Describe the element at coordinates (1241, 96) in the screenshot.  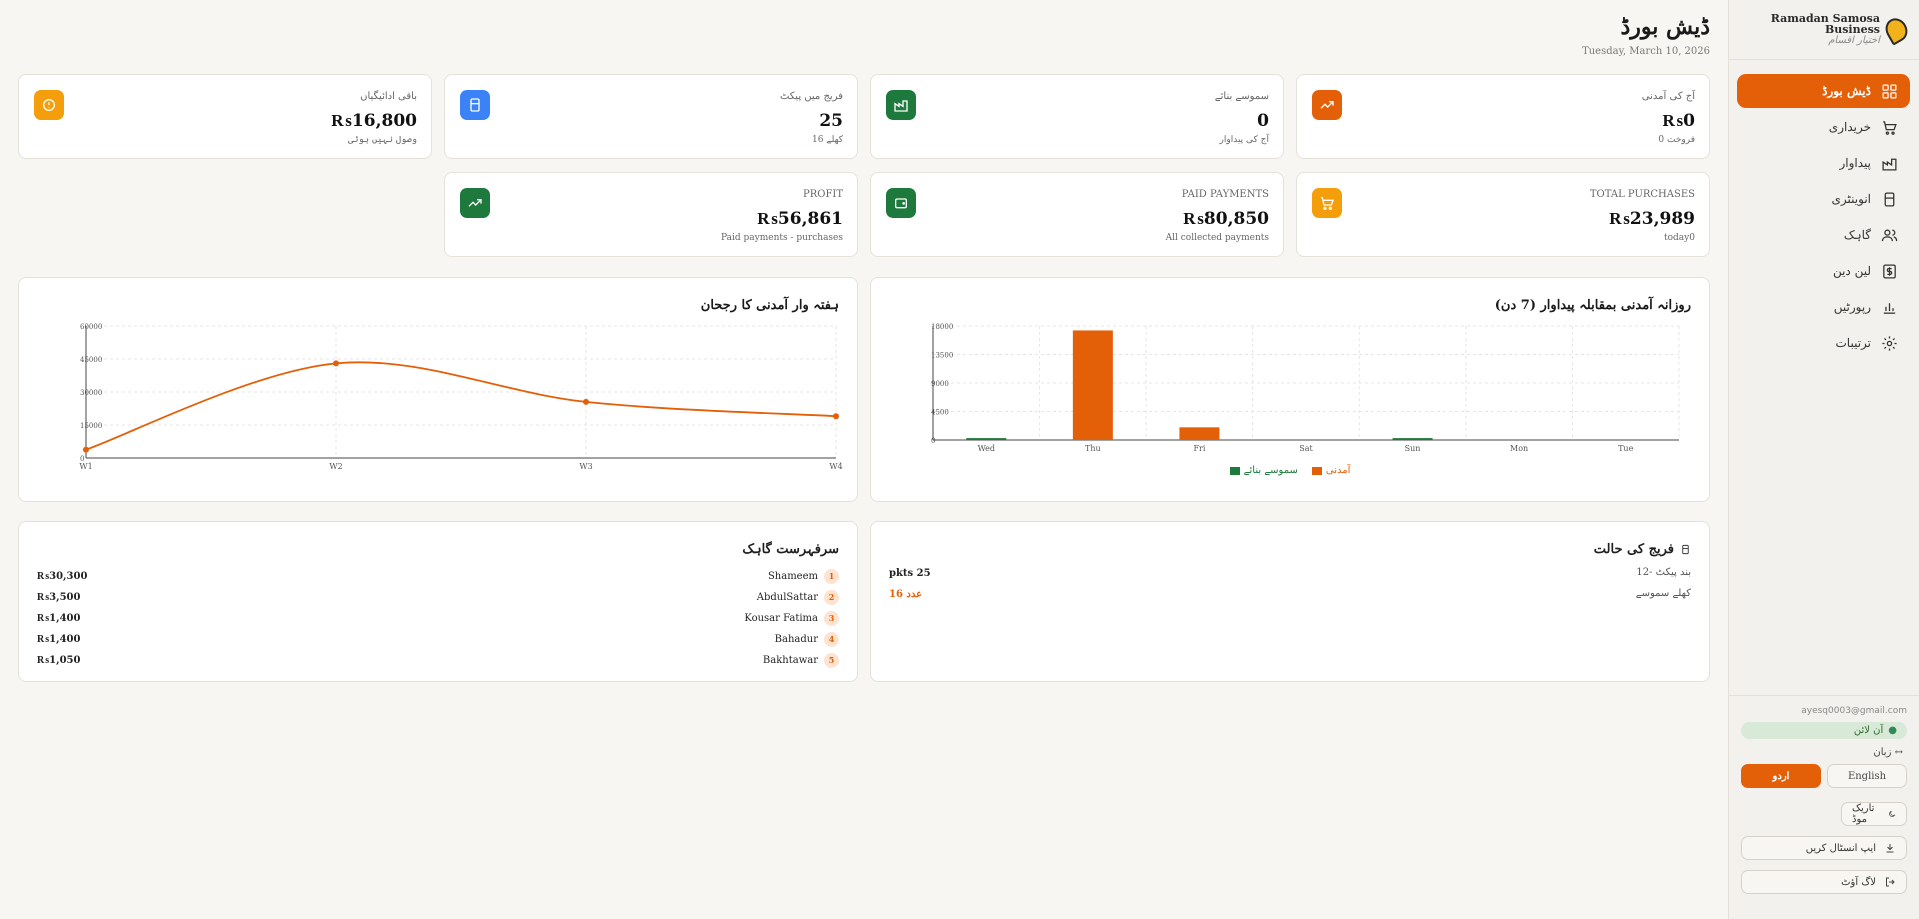
I see `stat-label: سموسے بنائے` at that location.